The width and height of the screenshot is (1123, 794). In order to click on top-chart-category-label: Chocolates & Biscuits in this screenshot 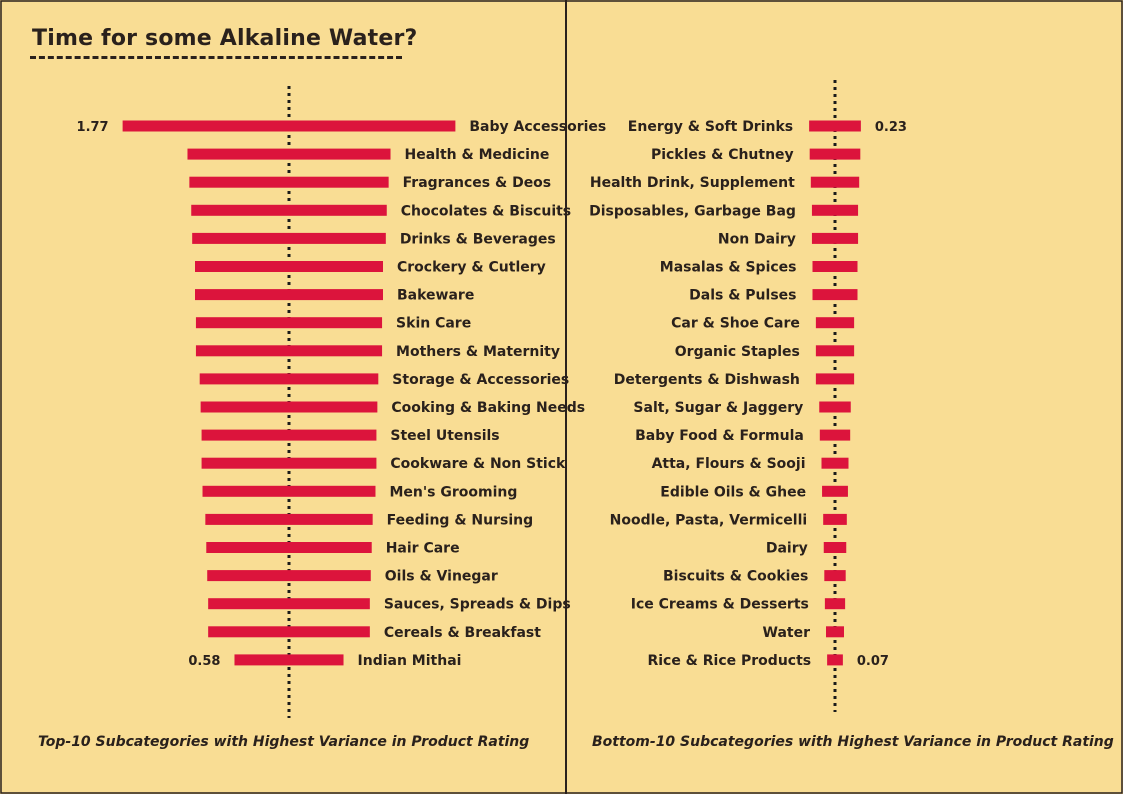, I will do `click(486, 211)`.